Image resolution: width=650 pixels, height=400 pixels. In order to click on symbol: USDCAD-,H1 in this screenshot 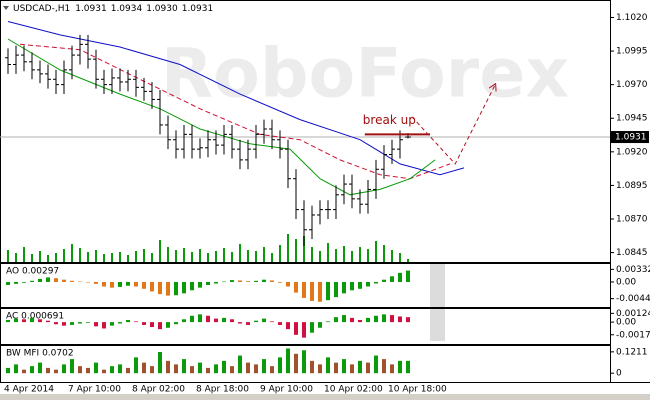, I will do `click(41, 9)`.